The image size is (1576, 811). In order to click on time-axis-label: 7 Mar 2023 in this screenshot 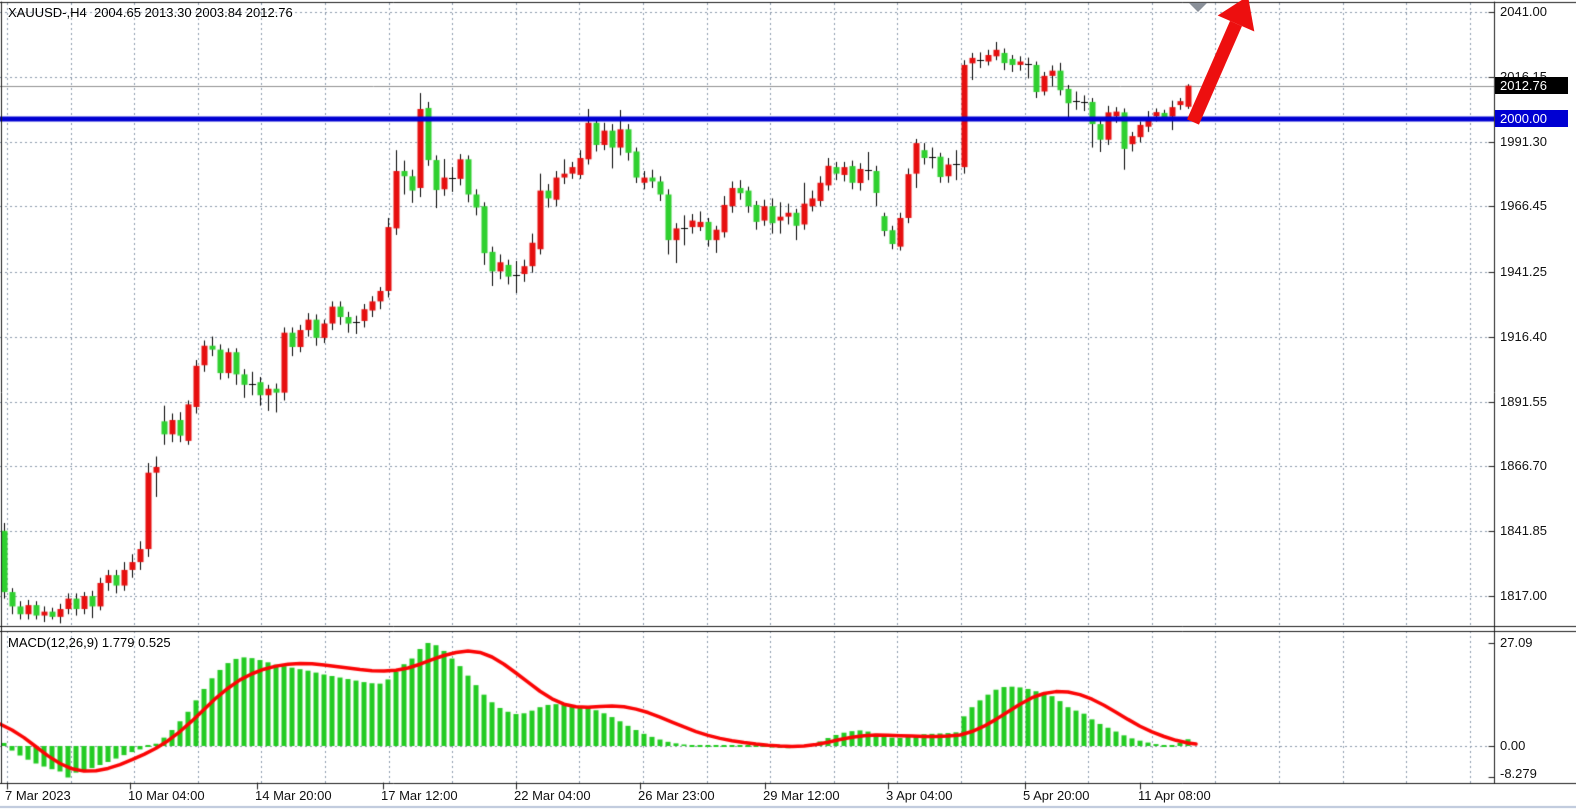, I will do `click(38, 795)`.